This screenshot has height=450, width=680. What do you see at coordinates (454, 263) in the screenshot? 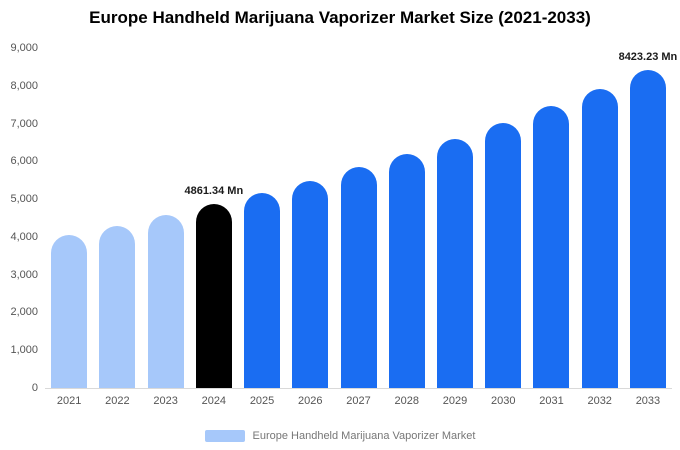
I see `bar-2029` at bounding box center [454, 263].